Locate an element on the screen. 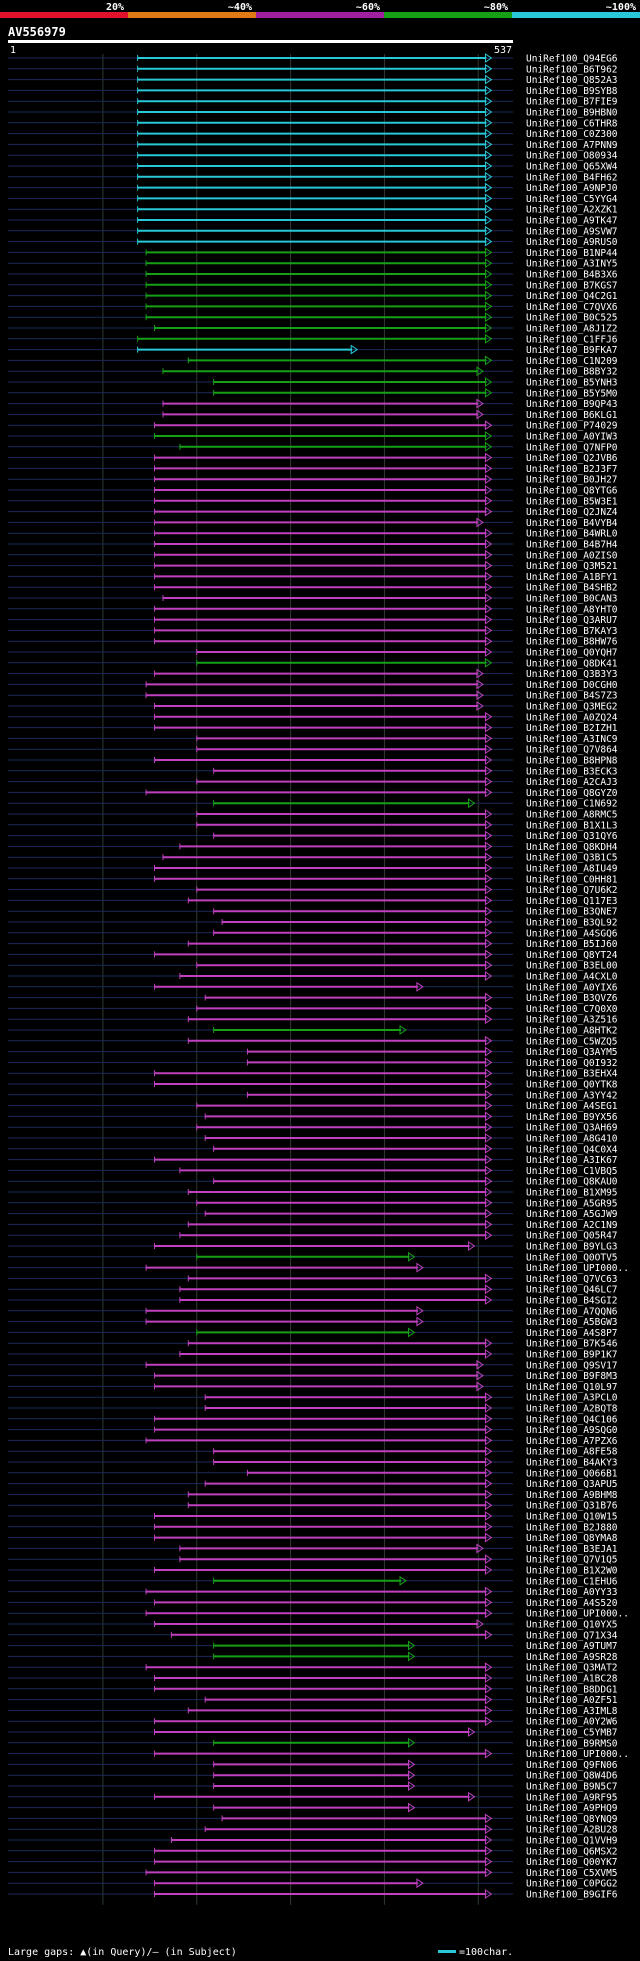 The width and height of the screenshot is (640, 1961). hit-row: UniRef100_Q3AH69 is located at coordinates (313, 1128).